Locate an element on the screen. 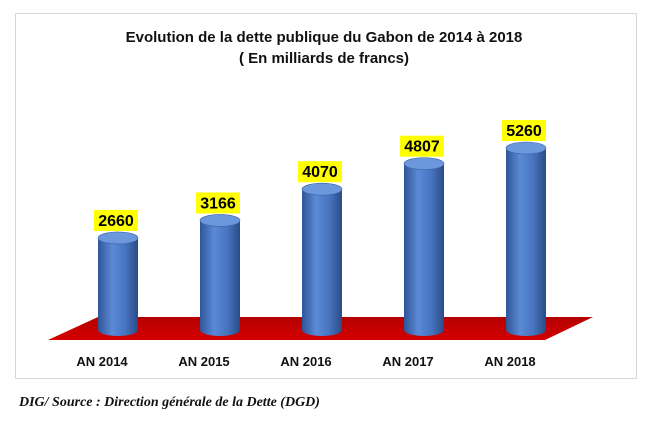 The height and width of the screenshot is (439, 648). data-label-text: 3166 is located at coordinates (218, 203).